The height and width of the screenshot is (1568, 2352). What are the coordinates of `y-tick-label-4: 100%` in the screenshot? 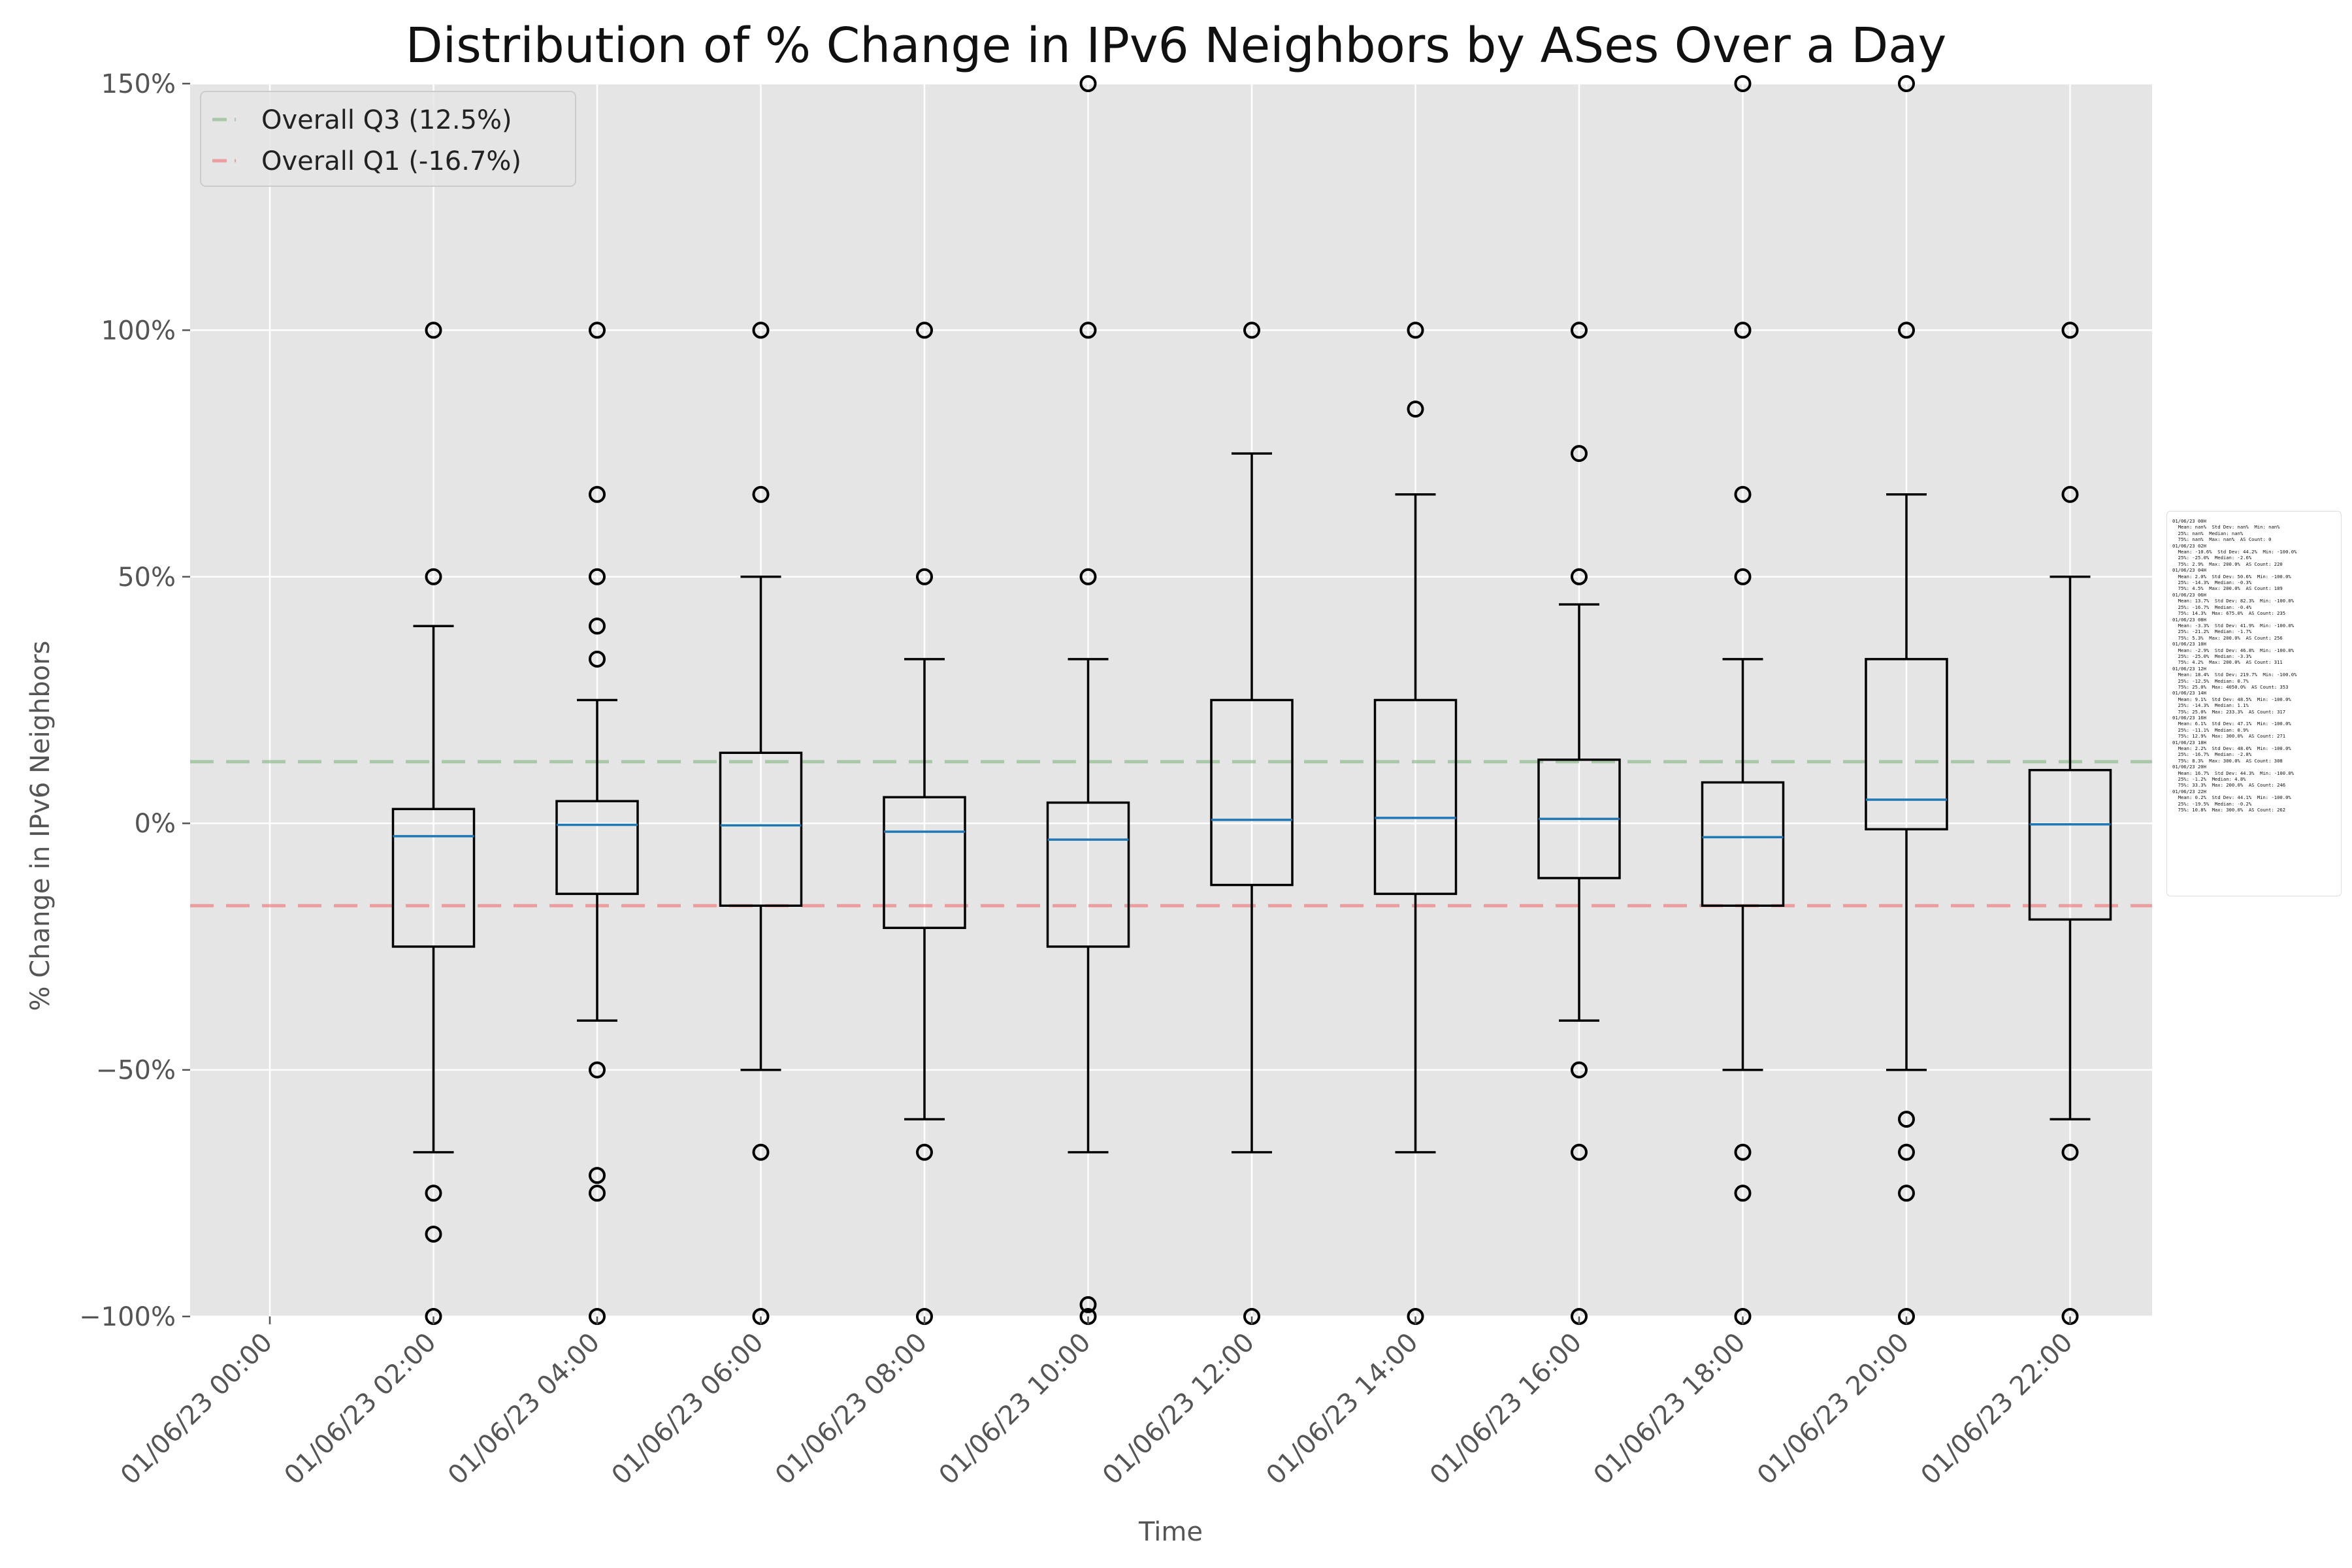 It's located at (138, 331).